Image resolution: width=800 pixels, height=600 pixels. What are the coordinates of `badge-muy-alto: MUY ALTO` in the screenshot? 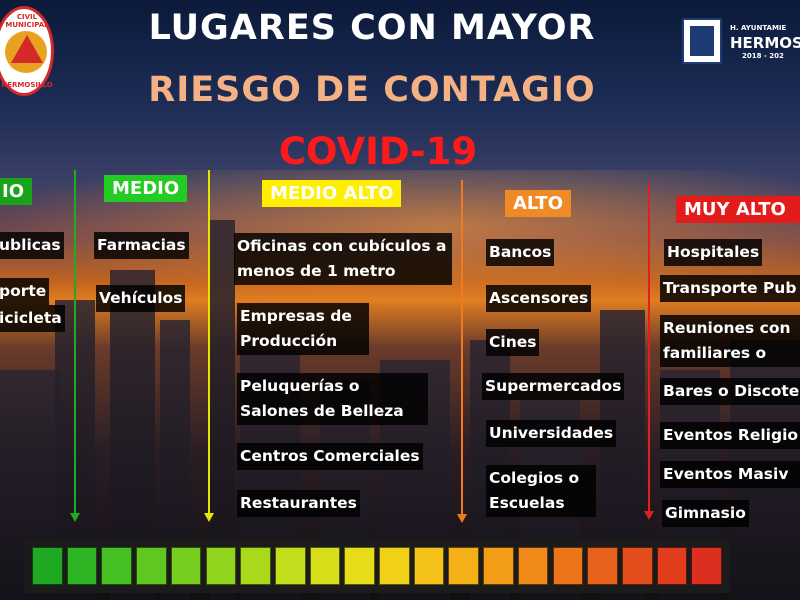 It's located at (738, 209).